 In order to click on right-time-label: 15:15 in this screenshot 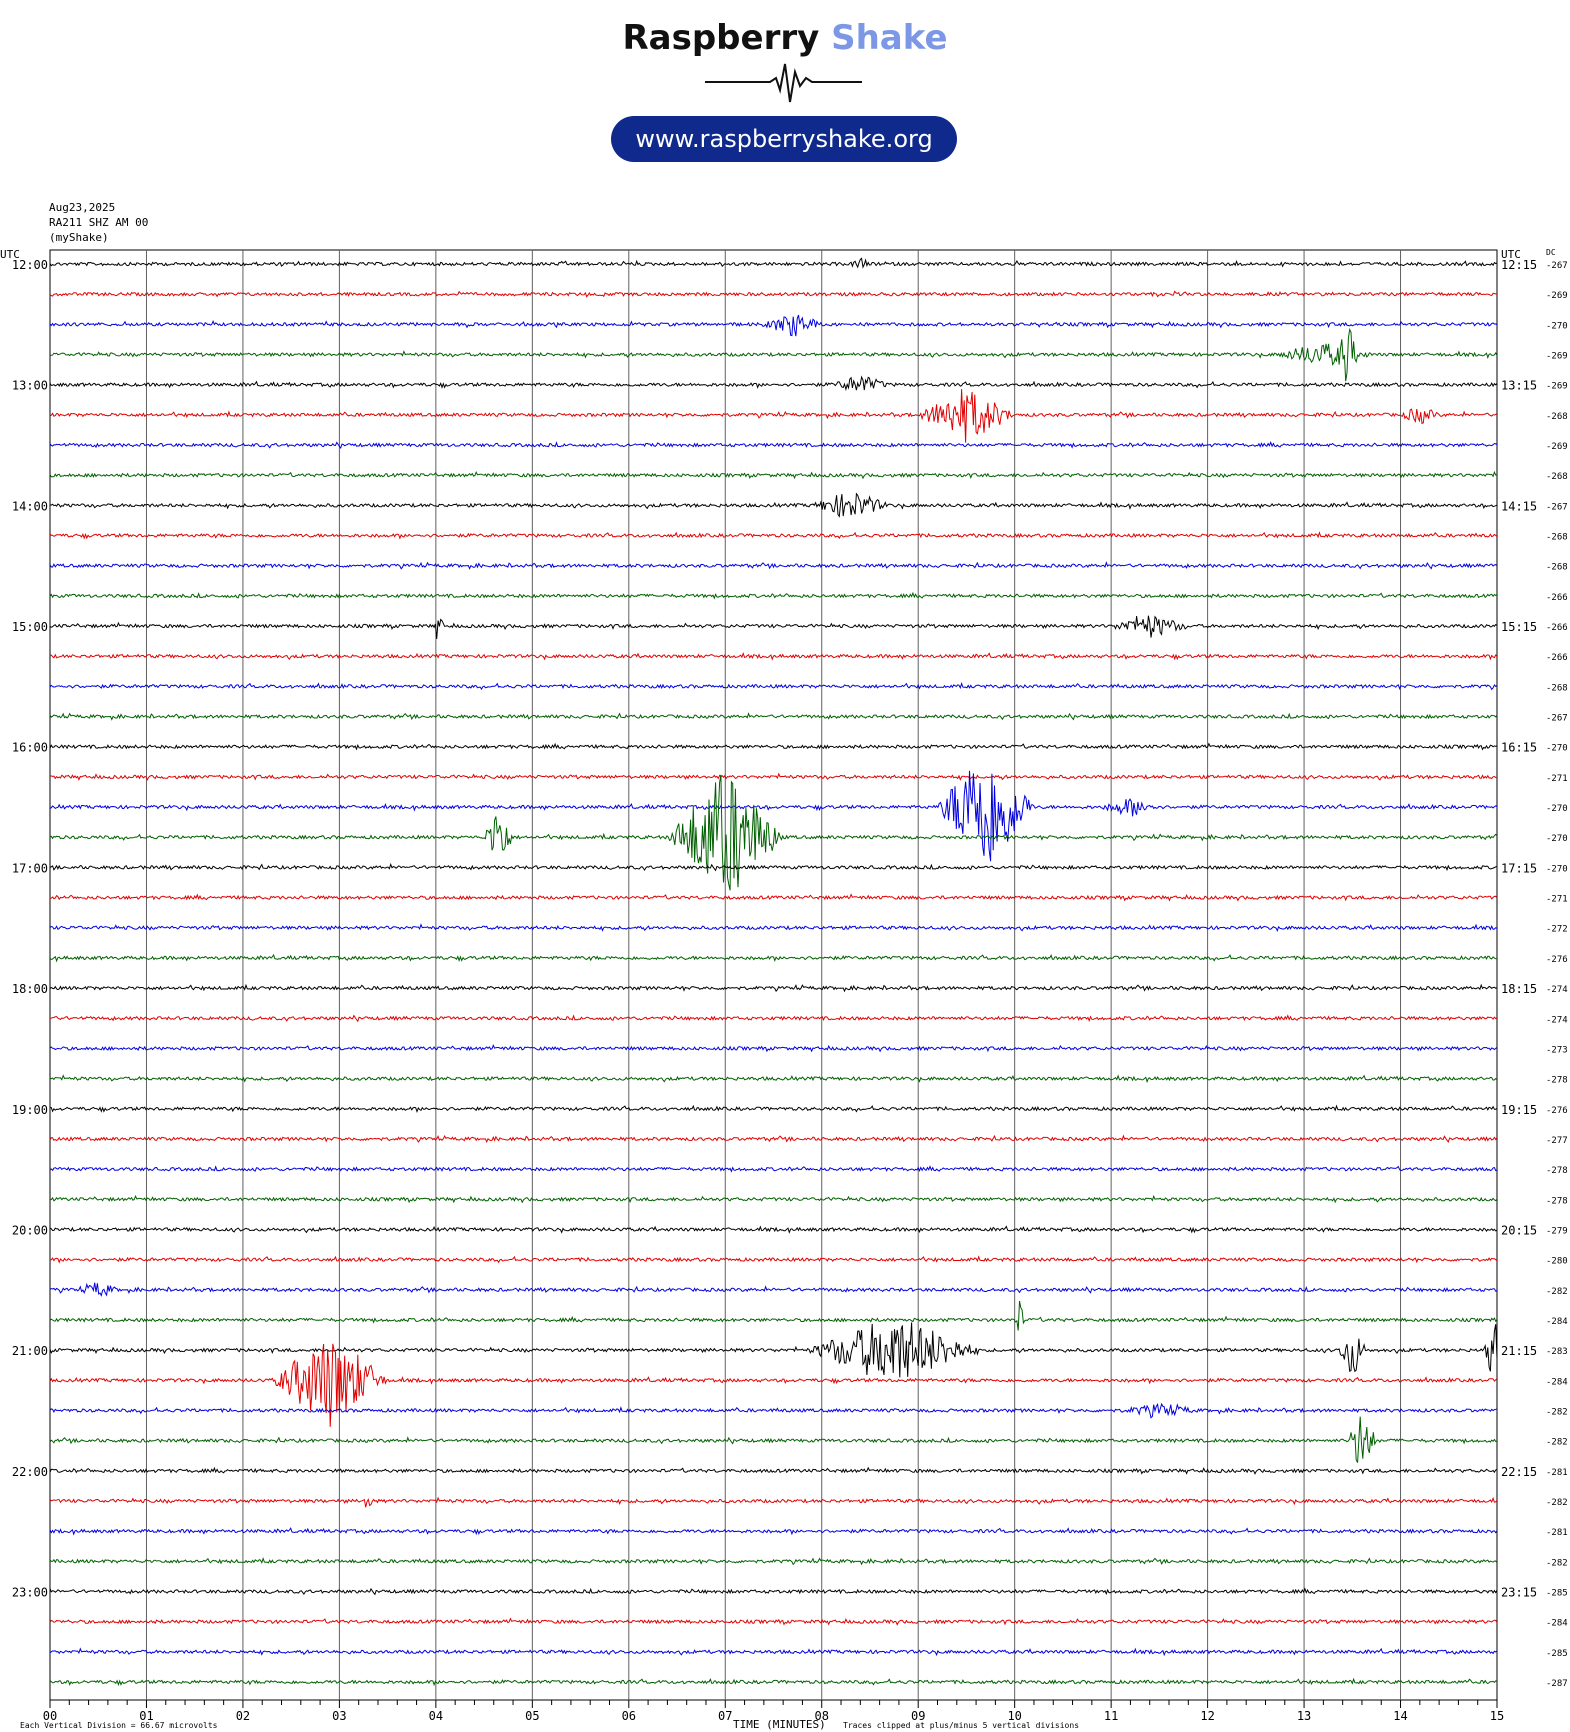, I will do `click(1519, 627)`.